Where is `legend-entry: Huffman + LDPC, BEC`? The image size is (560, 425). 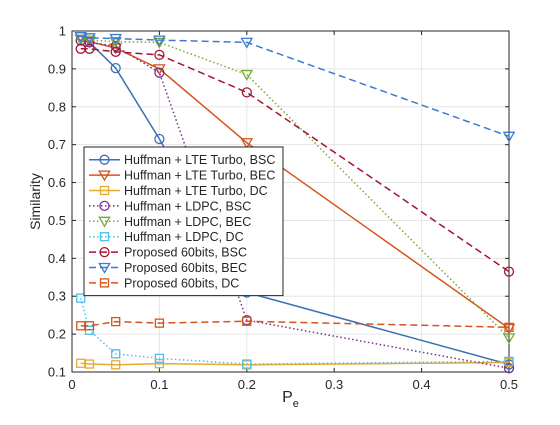
legend-entry: Huffman + LDPC, BEC is located at coordinates (170, 222).